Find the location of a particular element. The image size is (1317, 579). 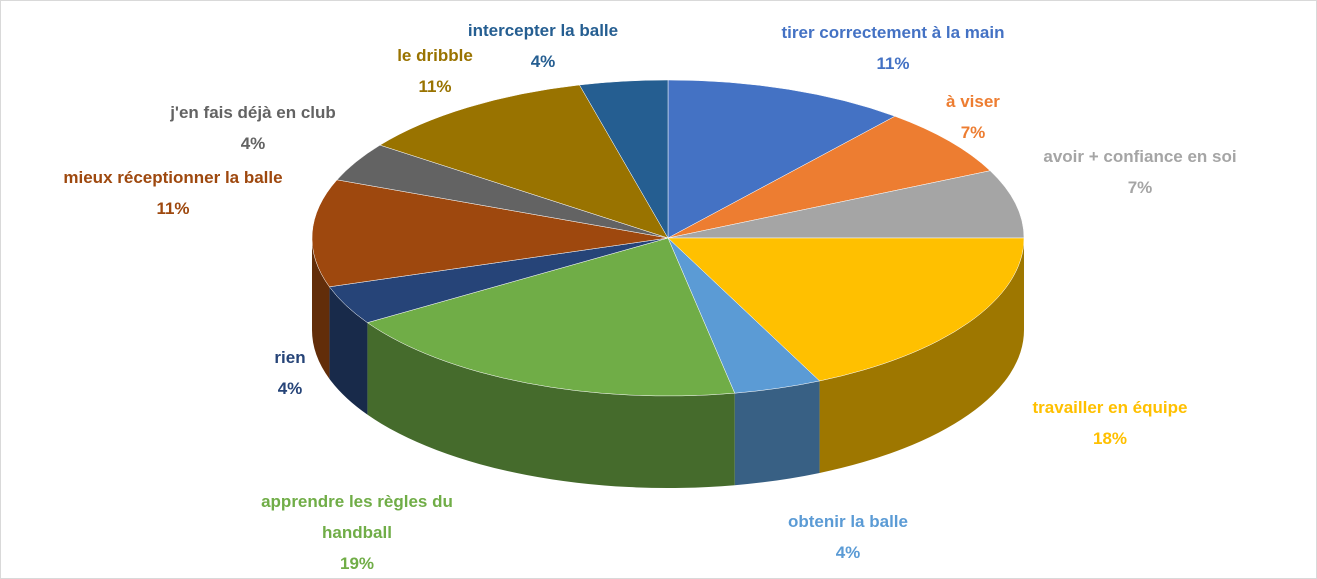

label-name: j'en fais déjà en club is located at coordinates (253, 112).